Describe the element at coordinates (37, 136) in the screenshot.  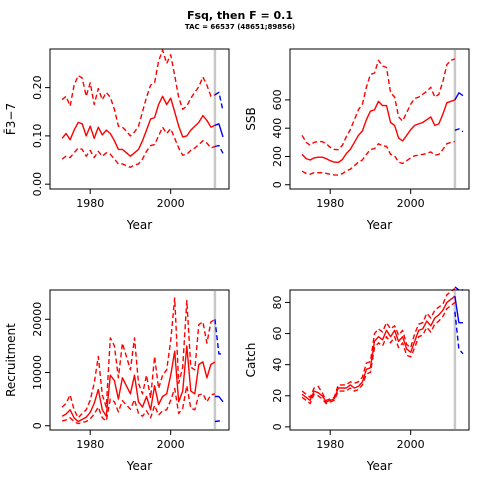
I see `y-tick-label: 0.10` at that location.